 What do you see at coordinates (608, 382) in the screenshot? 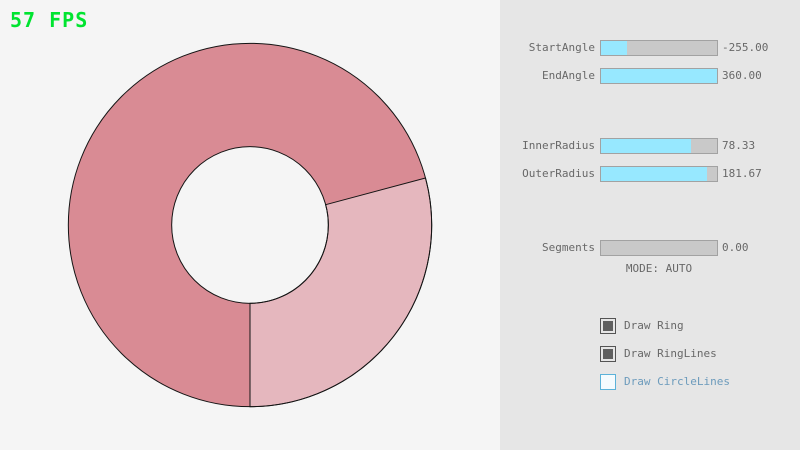
I see `draw-circlelines-checkbox` at bounding box center [608, 382].